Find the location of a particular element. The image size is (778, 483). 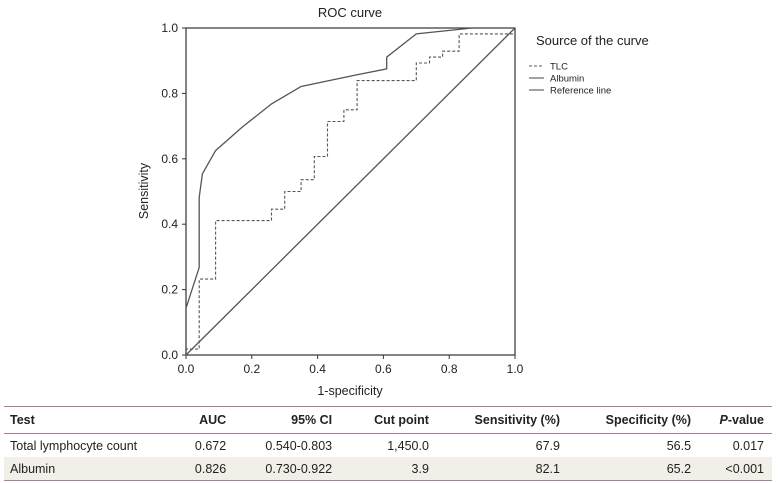

cell-test: Total lymphocyte count is located at coordinates (74, 445).